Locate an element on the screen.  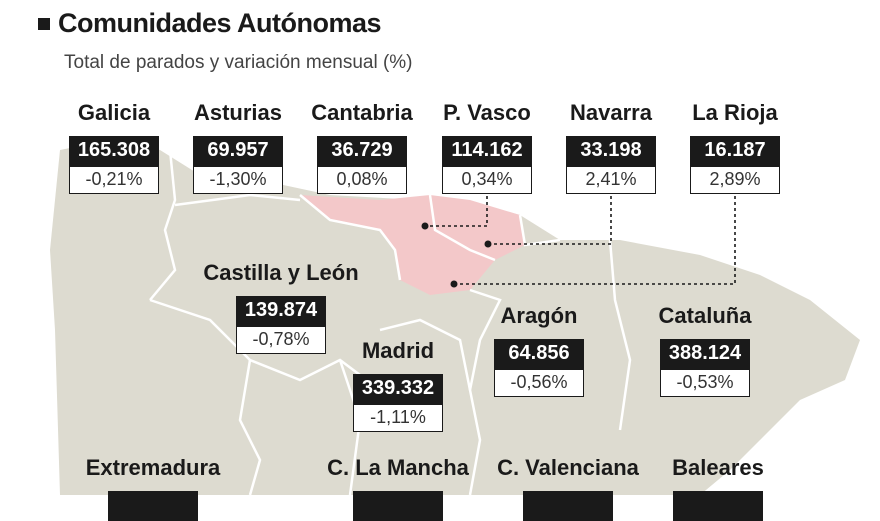
region-total: 69.957 is located at coordinates (238, 151).